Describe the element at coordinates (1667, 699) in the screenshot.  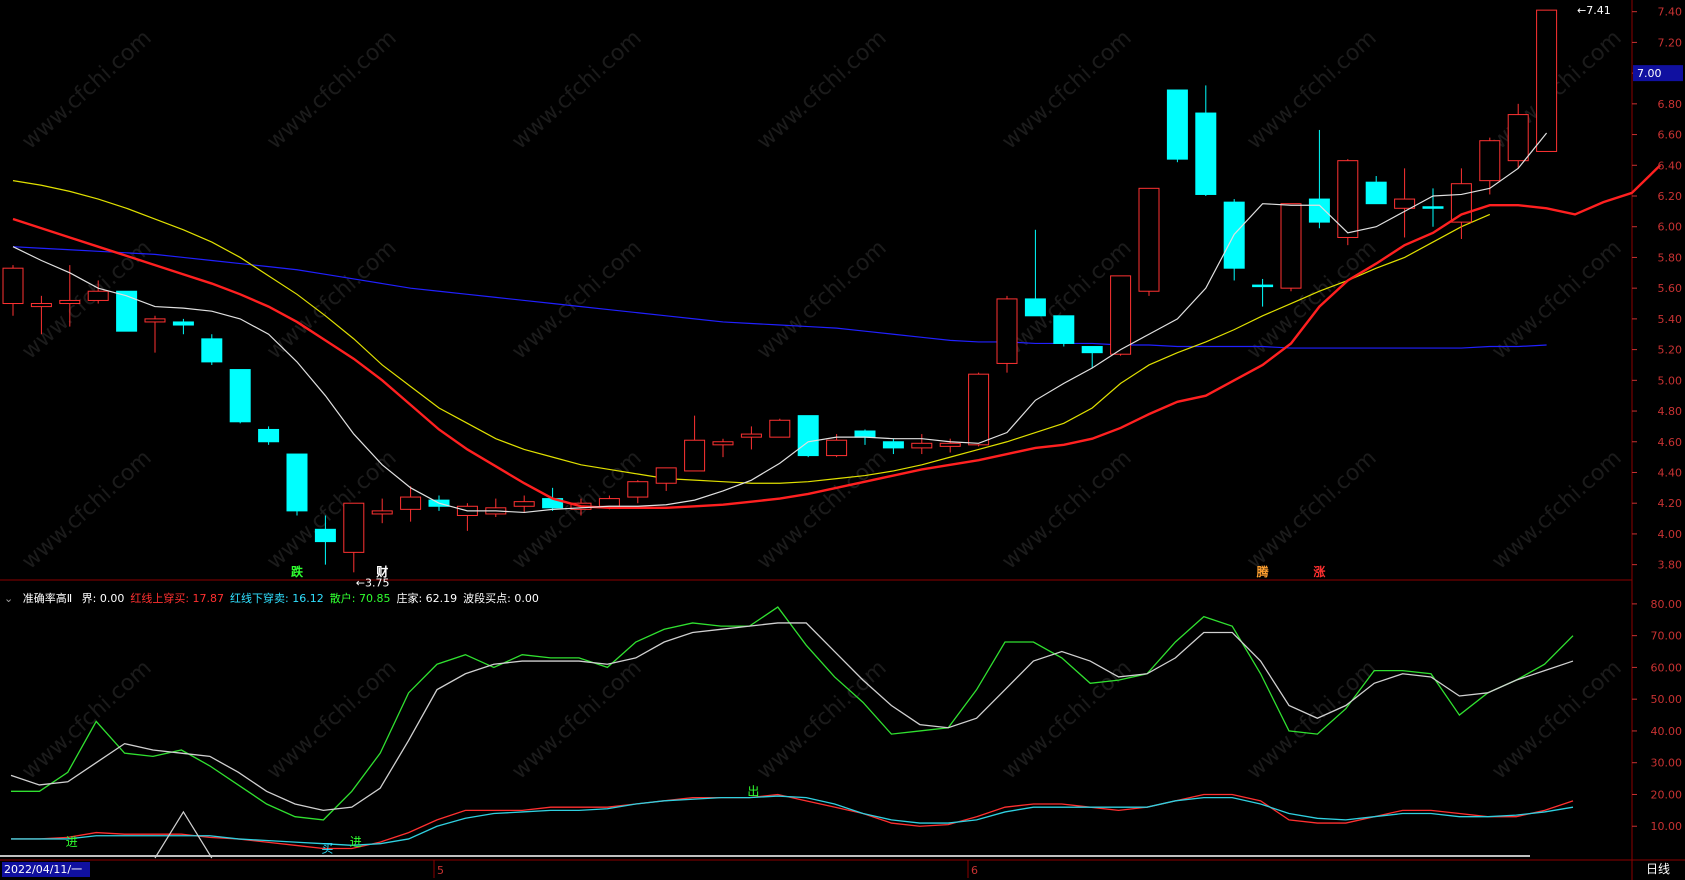
I see `y2-tick-label: 50.00` at that location.